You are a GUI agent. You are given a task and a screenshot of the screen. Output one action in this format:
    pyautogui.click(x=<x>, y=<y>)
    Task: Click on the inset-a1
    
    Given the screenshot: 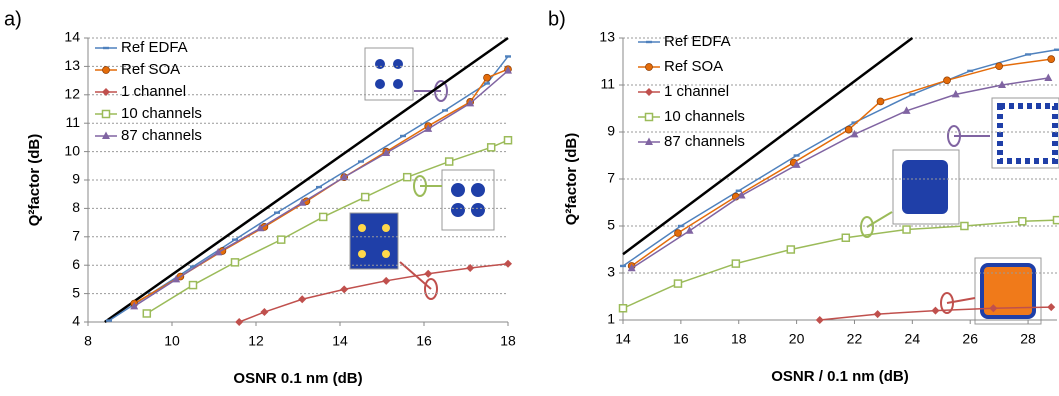 What is the action you would take?
    pyautogui.click(x=406, y=74)
    